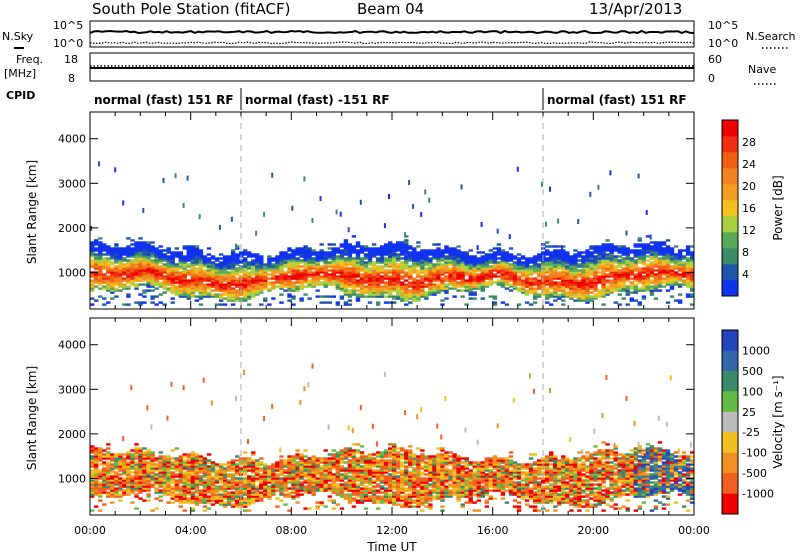 The image size is (800, 558). What do you see at coordinates (20, 73) in the screenshot?
I see `freq-unit-label: [MHz]` at bounding box center [20, 73].